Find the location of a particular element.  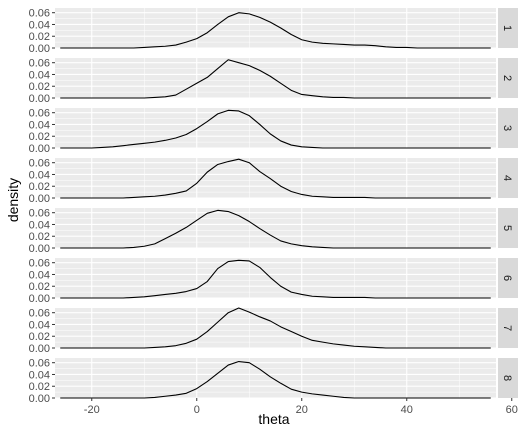

facet-strip-label: 3 is located at coordinates (507, 128).